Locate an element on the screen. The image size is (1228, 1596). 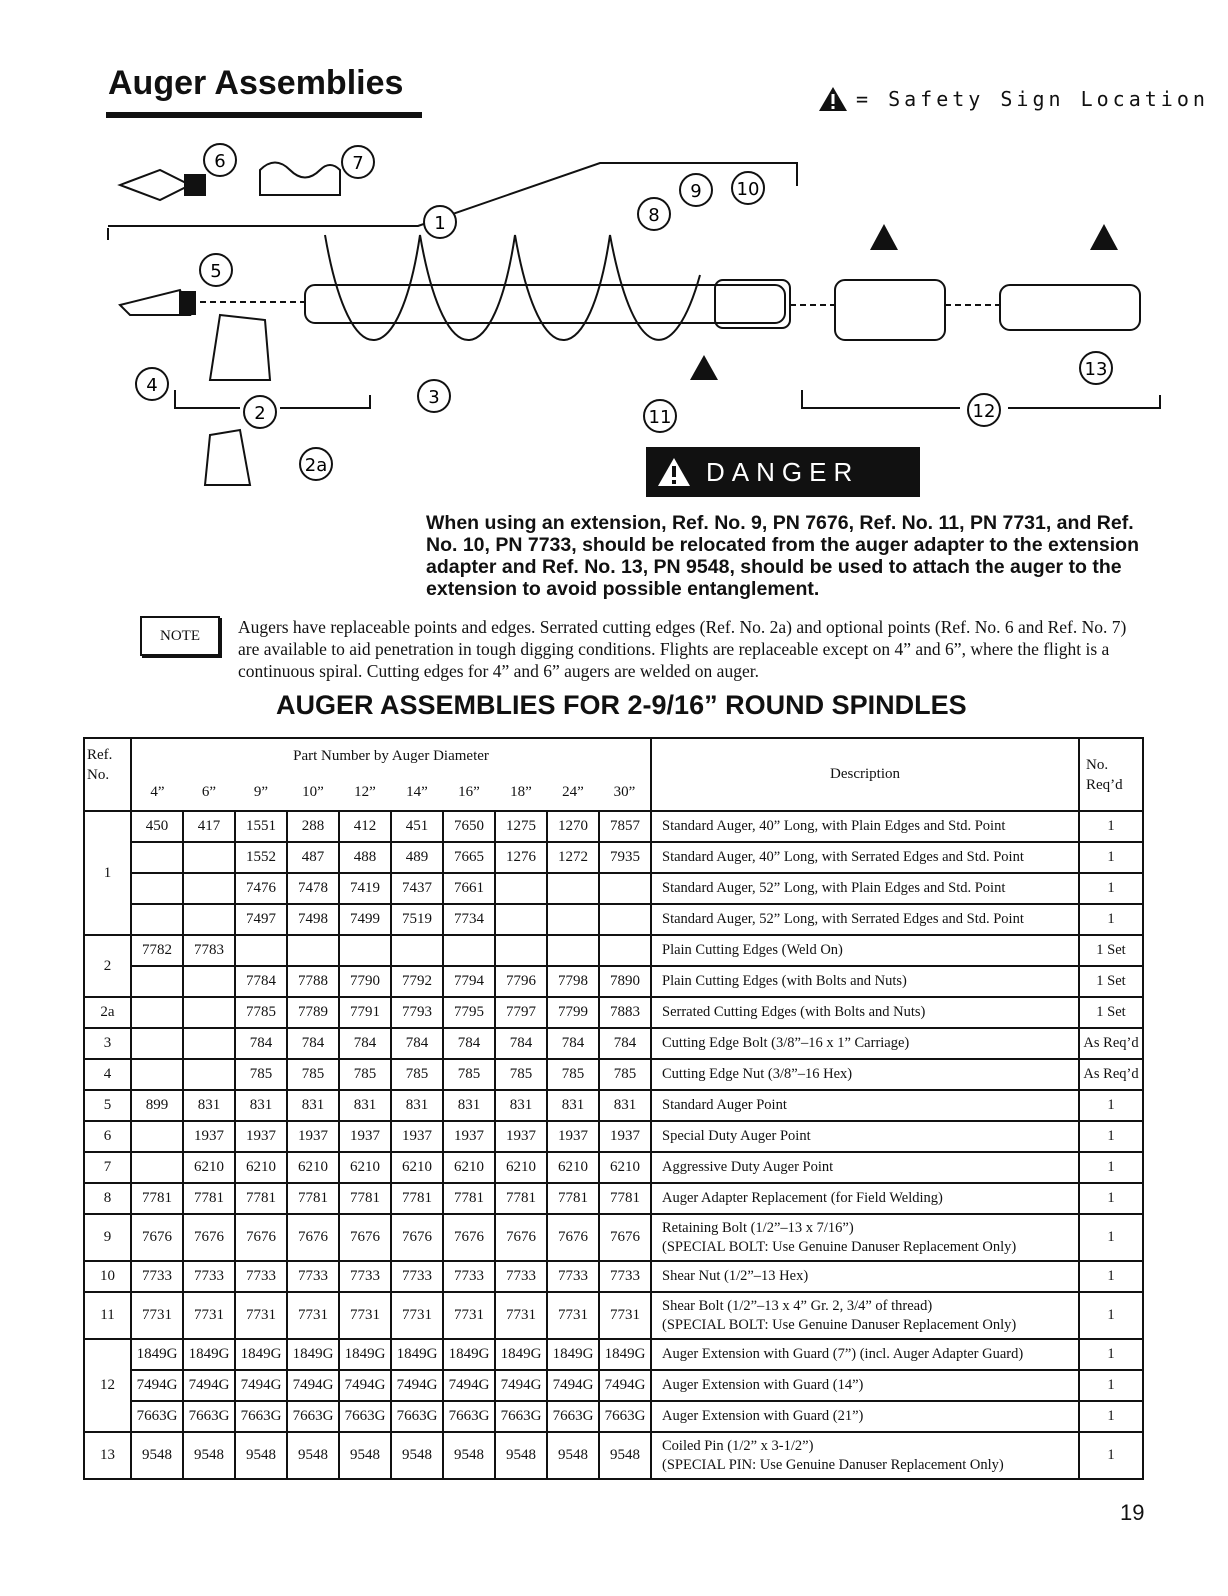
description-cell: Auger Extension with Guard (21”) is located at coordinates (865, 1416).